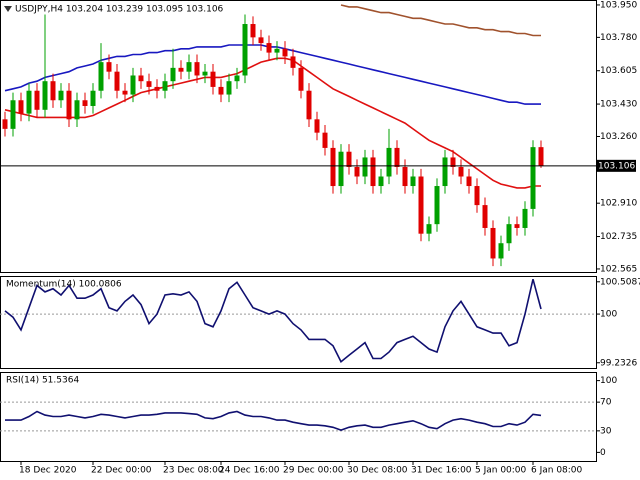 The height and width of the screenshot is (480, 640). I want to click on y-tick-label: 103.260, so click(618, 137).